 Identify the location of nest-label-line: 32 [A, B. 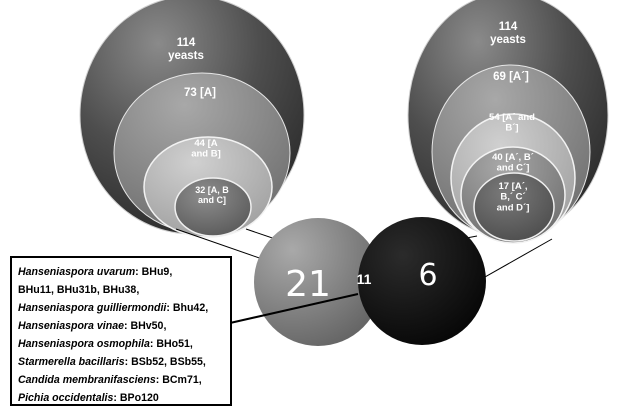
(212, 190).